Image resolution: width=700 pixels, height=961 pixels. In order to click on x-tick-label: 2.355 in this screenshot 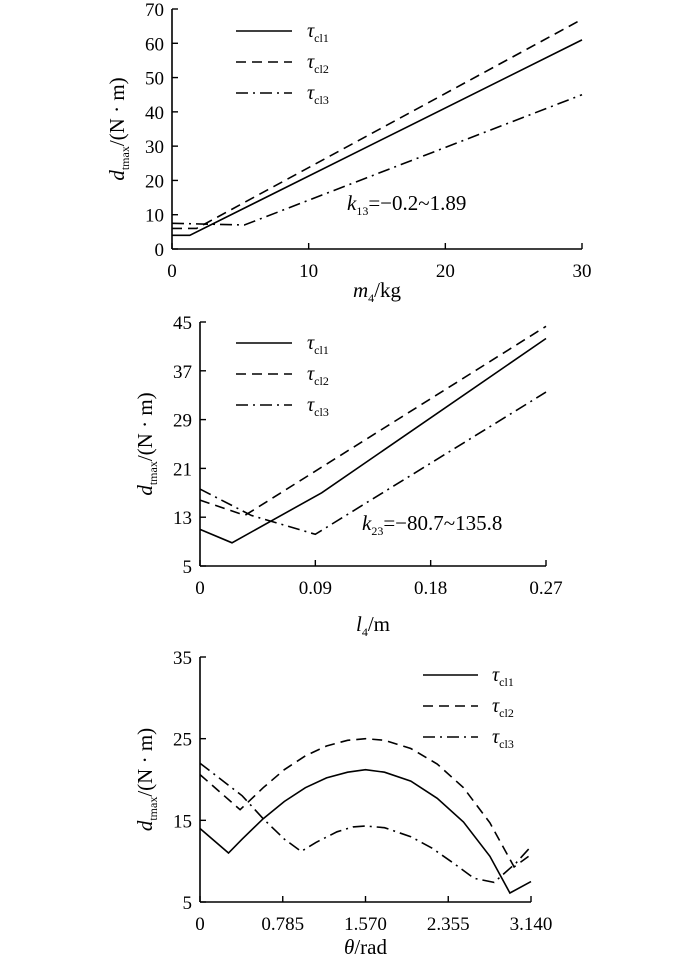, I will do `click(448, 924)`.